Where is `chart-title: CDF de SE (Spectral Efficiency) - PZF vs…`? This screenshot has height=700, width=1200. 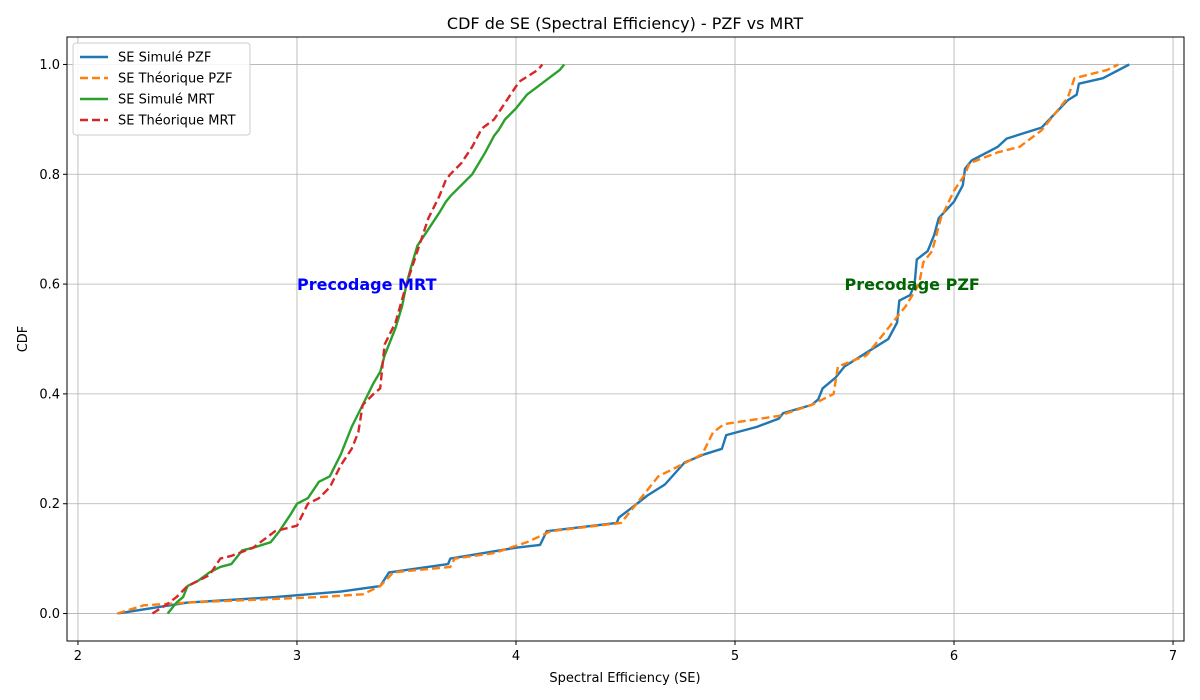
chart-title: CDF de SE (Spectral Efficiency) - PZF vs… is located at coordinates (625, 23).